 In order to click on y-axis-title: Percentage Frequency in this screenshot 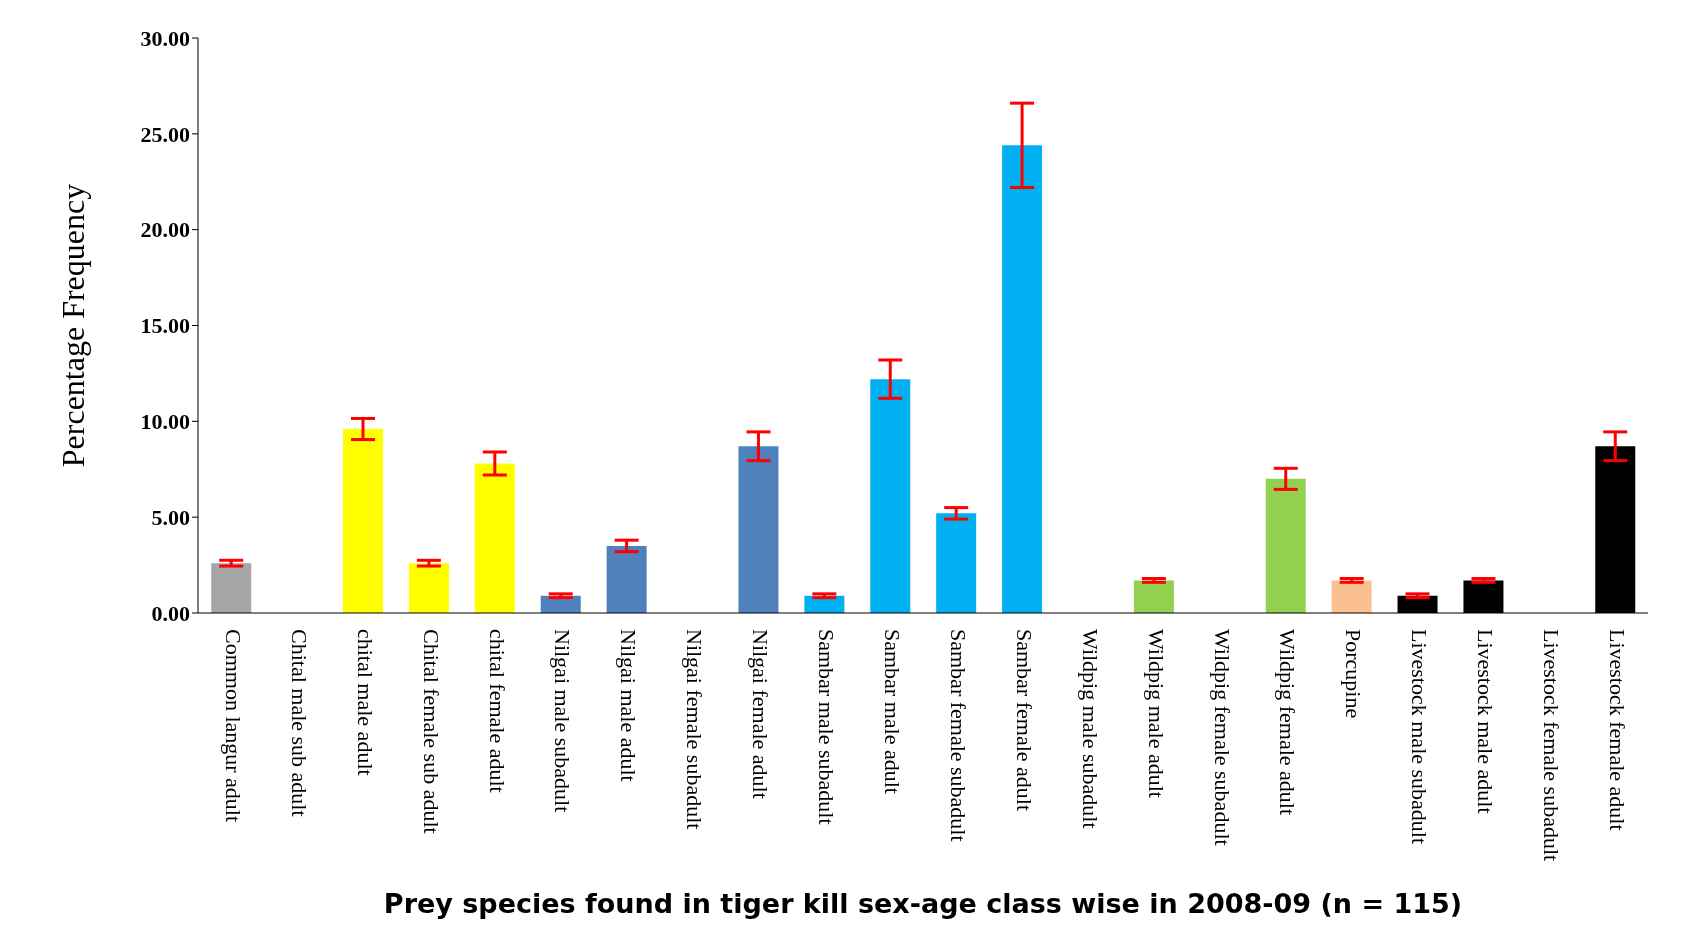, I will do `click(73, 325)`.